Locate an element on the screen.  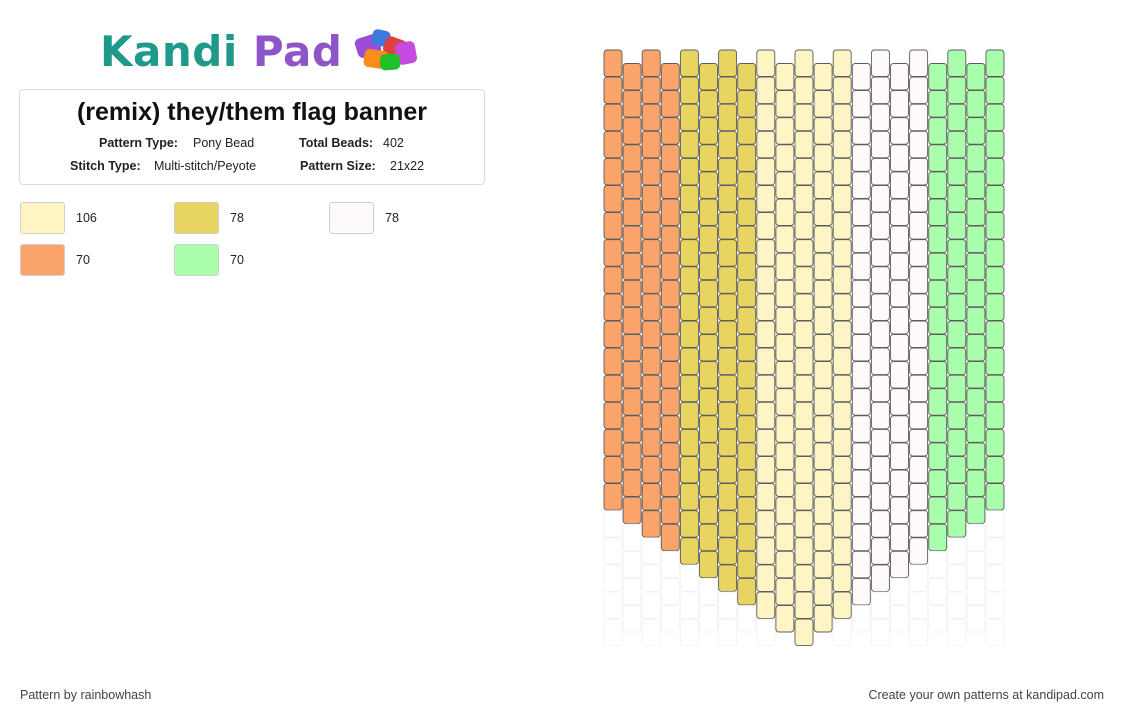
kandipad-link: Create your own patterns at kandipad.com is located at coordinates (986, 695).